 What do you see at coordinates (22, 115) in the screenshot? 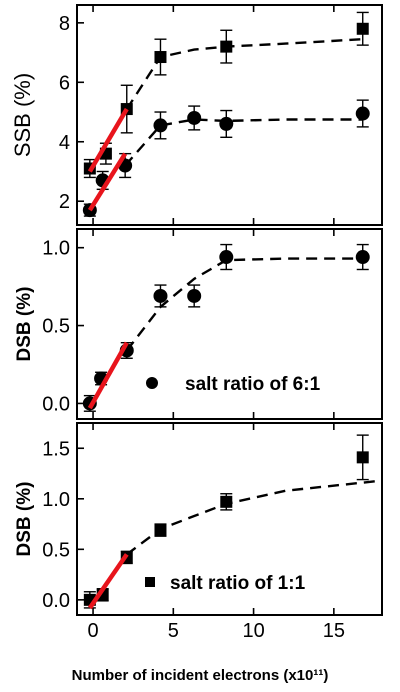
I see `y-axis-label: SSB (%)` at bounding box center [22, 115].